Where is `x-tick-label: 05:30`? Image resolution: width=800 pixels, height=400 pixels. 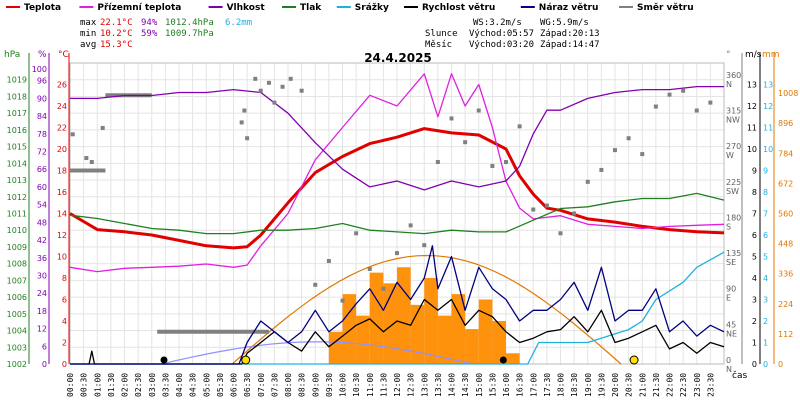
x-tick-label: 05:30 is located at coordinates (220, 385).